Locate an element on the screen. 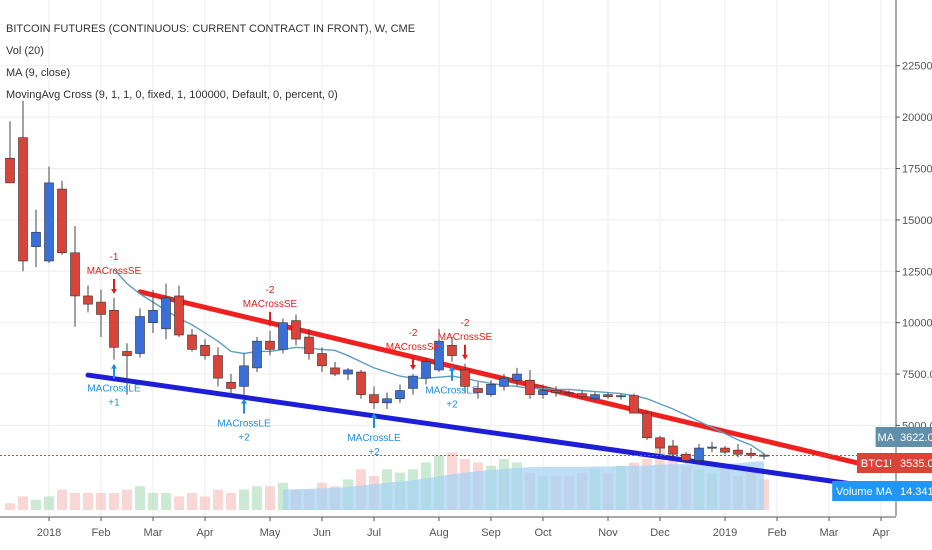 The width and height of the screenshot is (932, 550). price-axis-label: 17500.0 is located at coordinates (917, 170).